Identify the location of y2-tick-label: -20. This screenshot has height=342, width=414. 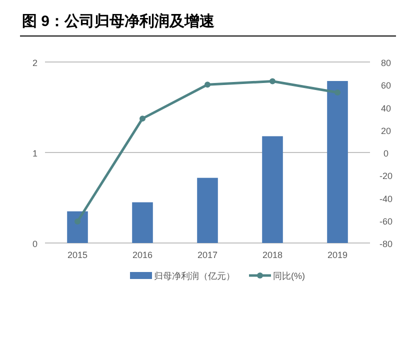
(386, 176).